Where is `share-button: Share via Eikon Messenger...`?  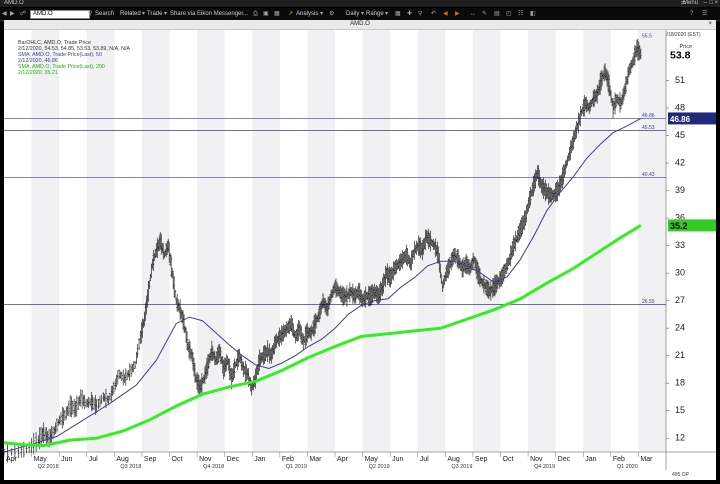 share-button: Share via Eikon Messenger... is located at coordinates (209, 14).